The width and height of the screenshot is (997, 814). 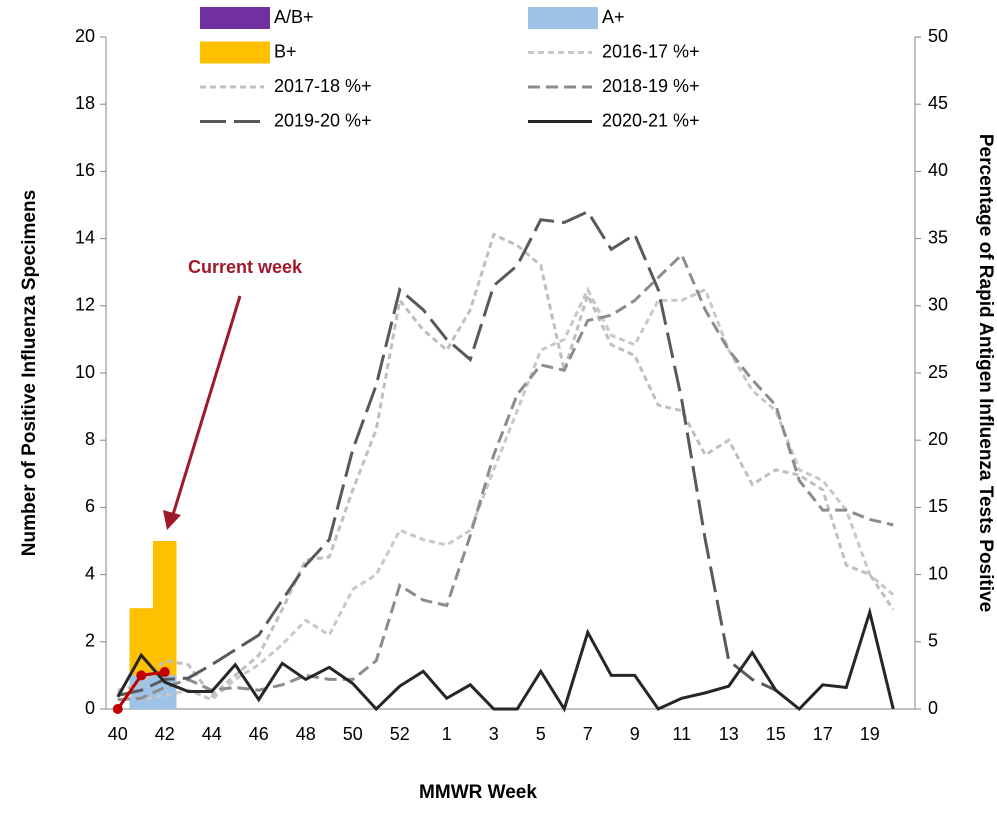 What do you see at coordinates (90, 439) in the screenshot?
I see `y-tick-label: 8` at bounding box center [90, 439].